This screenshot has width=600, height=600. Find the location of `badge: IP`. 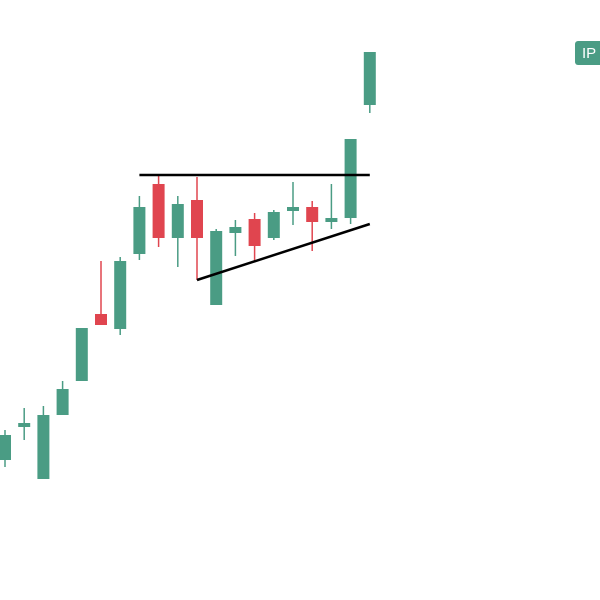

badge: IP is located at coordinates (587, 53).